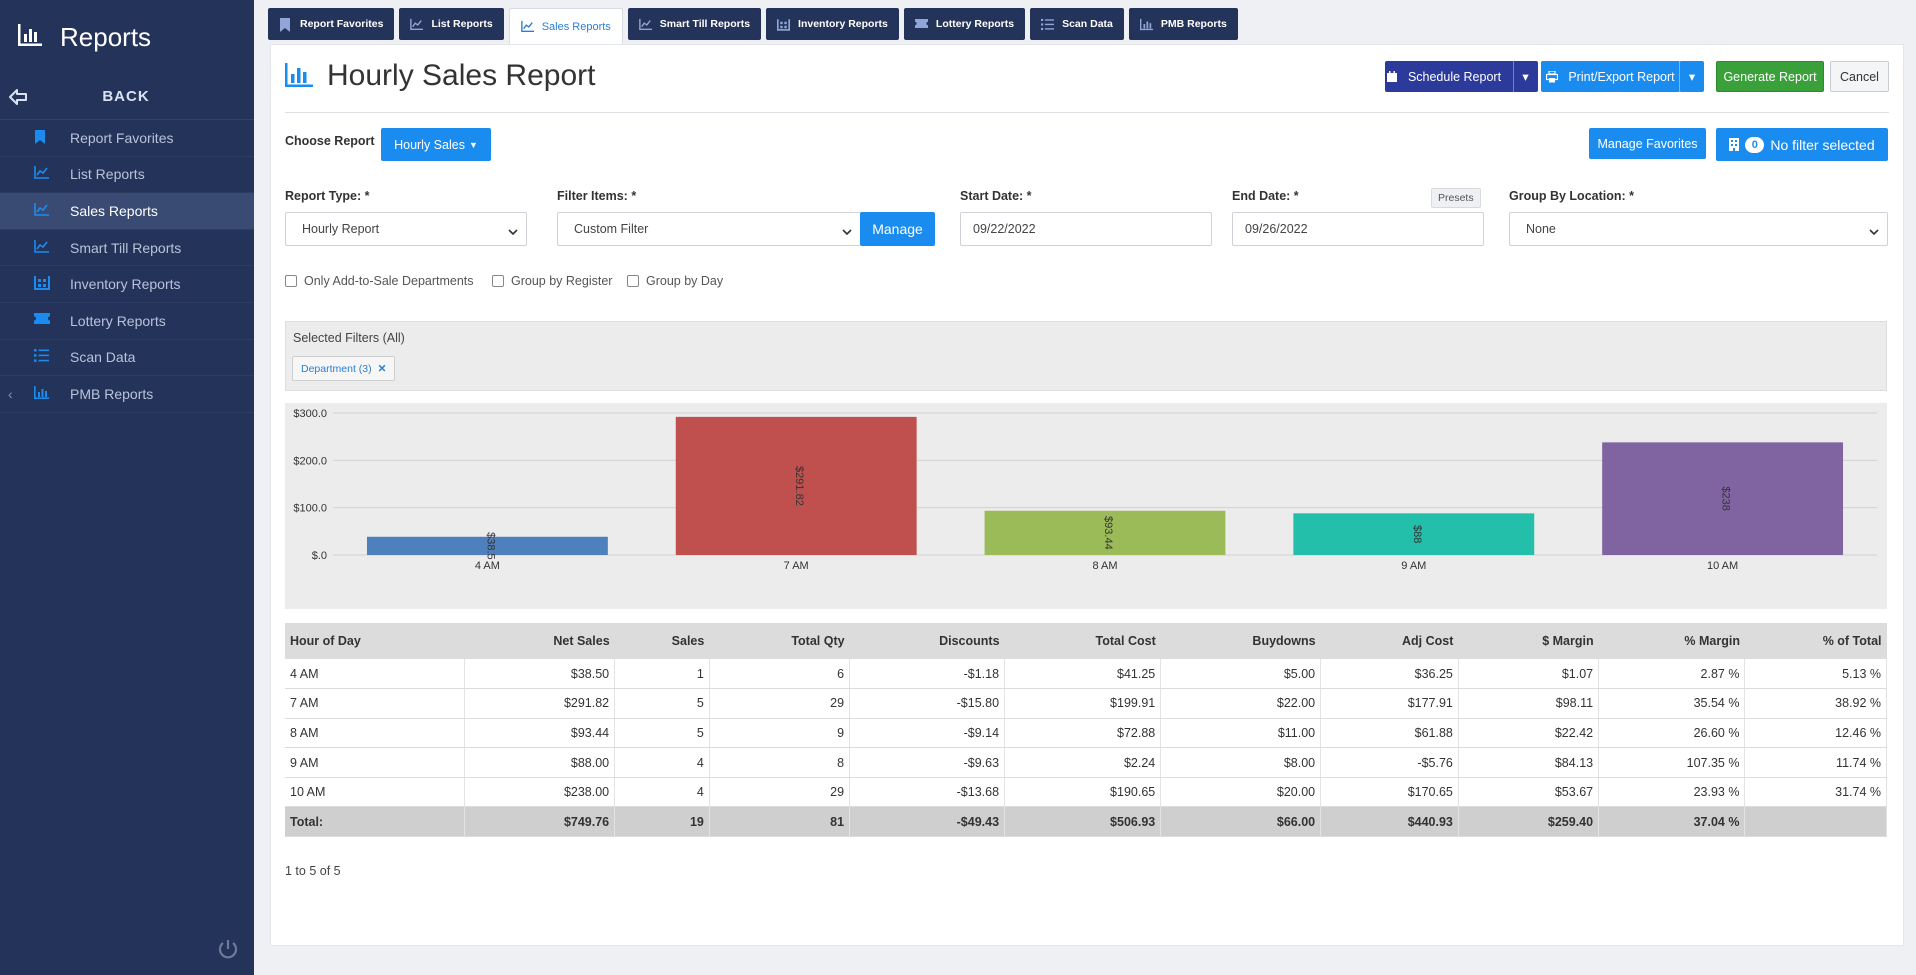  What do you see at coordinates (1456, 198) in the screenshot?
I see `presets-button: Presets` at bounding box center [1456, 198].